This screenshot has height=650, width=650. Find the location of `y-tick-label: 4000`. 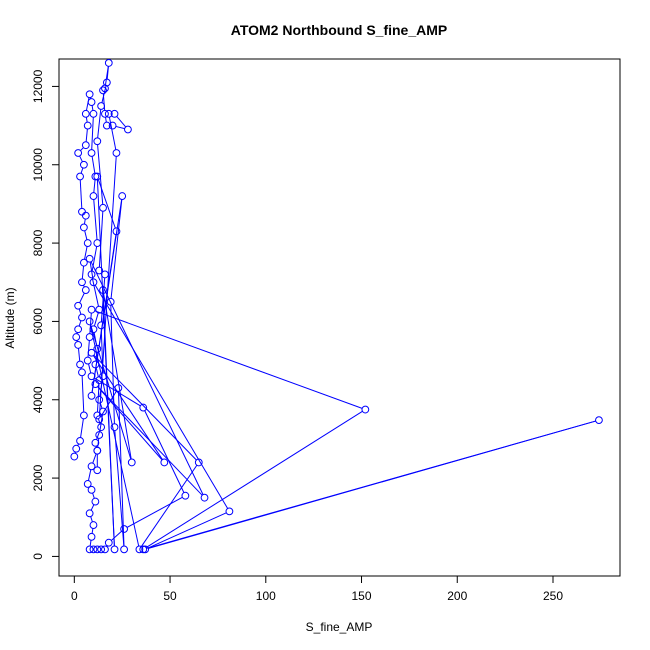

y-tick-label: 4000 is located at coordinates (38, 399).